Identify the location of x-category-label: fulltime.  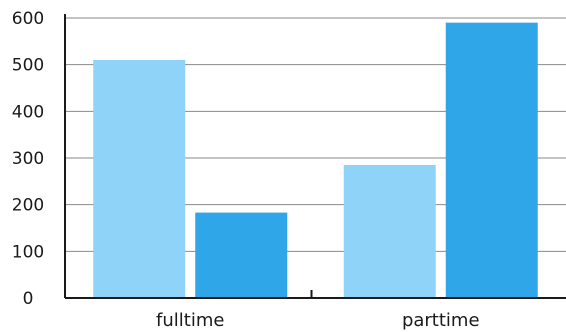
(190, 320).